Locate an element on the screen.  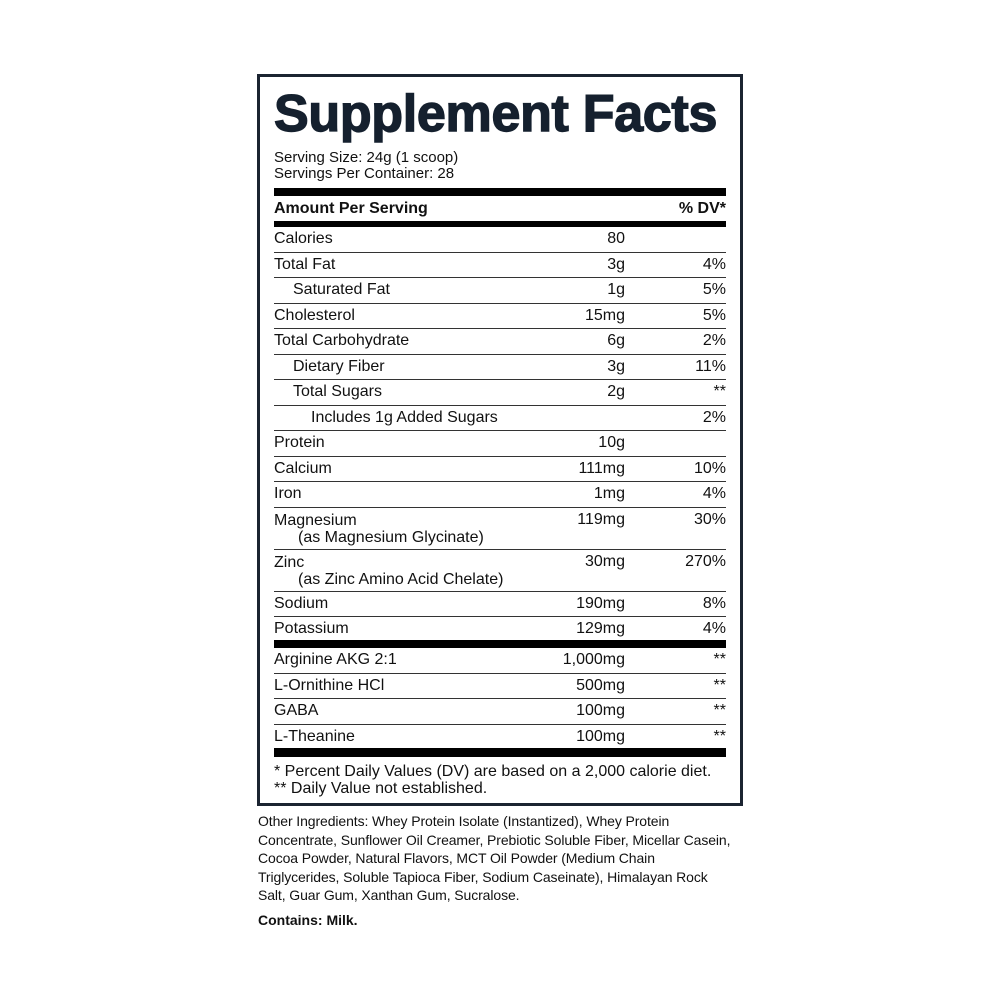
table-row: Iron 1mg 4% is located at coordinates (500, 495).